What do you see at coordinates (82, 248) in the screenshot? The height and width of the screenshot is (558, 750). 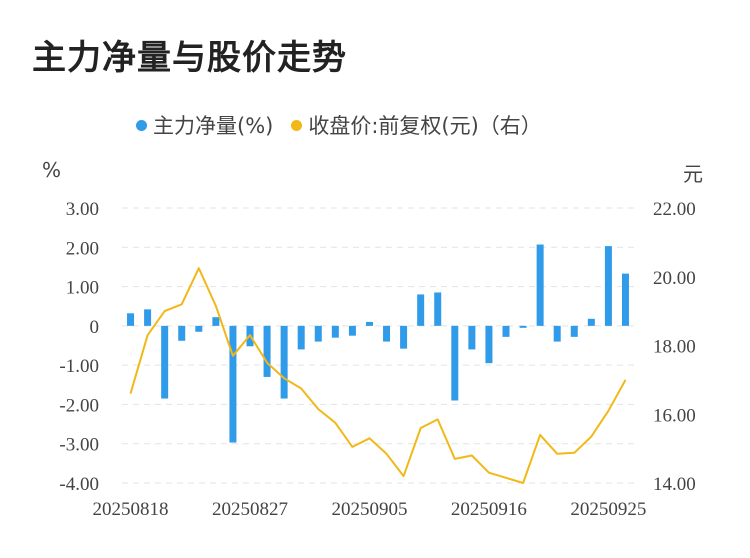 I see `y-left-tick-label: 2.00` at bounding box center [82, 248].